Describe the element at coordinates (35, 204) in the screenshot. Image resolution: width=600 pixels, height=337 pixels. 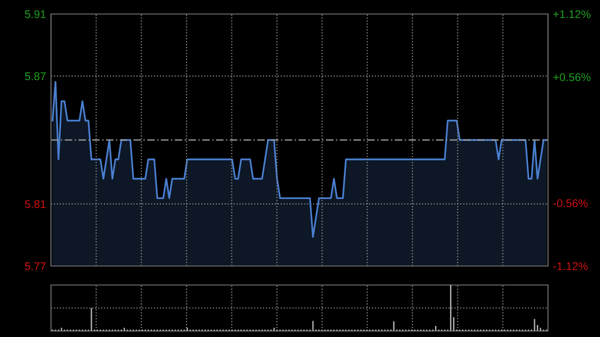
I see `y-tick-label: 5.81` at that location.